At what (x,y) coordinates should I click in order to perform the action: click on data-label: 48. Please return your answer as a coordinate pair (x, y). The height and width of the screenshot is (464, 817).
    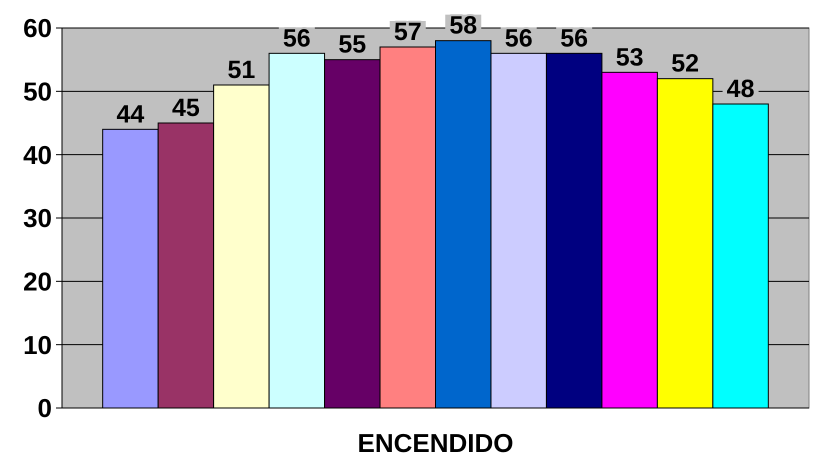
    Looking at the image, I should click on (740, 89).